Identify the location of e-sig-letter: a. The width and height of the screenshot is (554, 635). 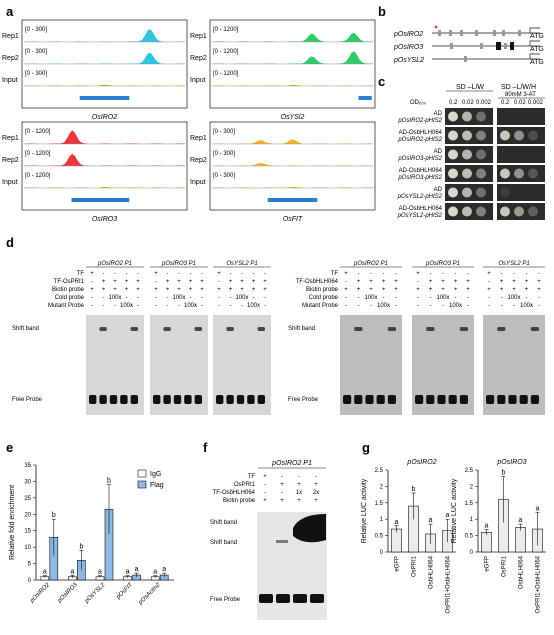
(128, 572).